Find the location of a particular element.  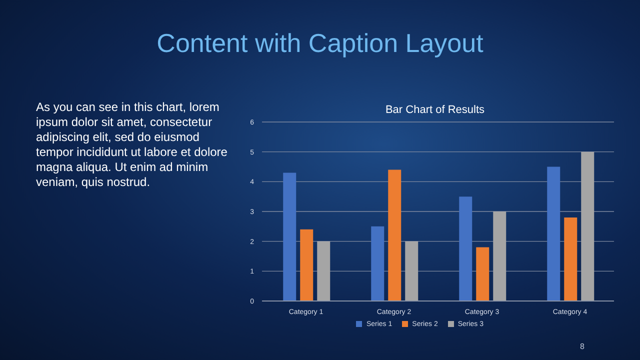

text: 8 is located at coordinates (582, 346).